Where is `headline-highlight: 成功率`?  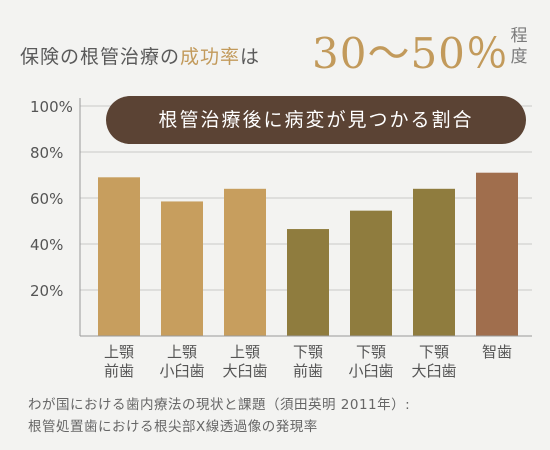
headline-highlight: 成功率 is located at coordinates (210, 57).